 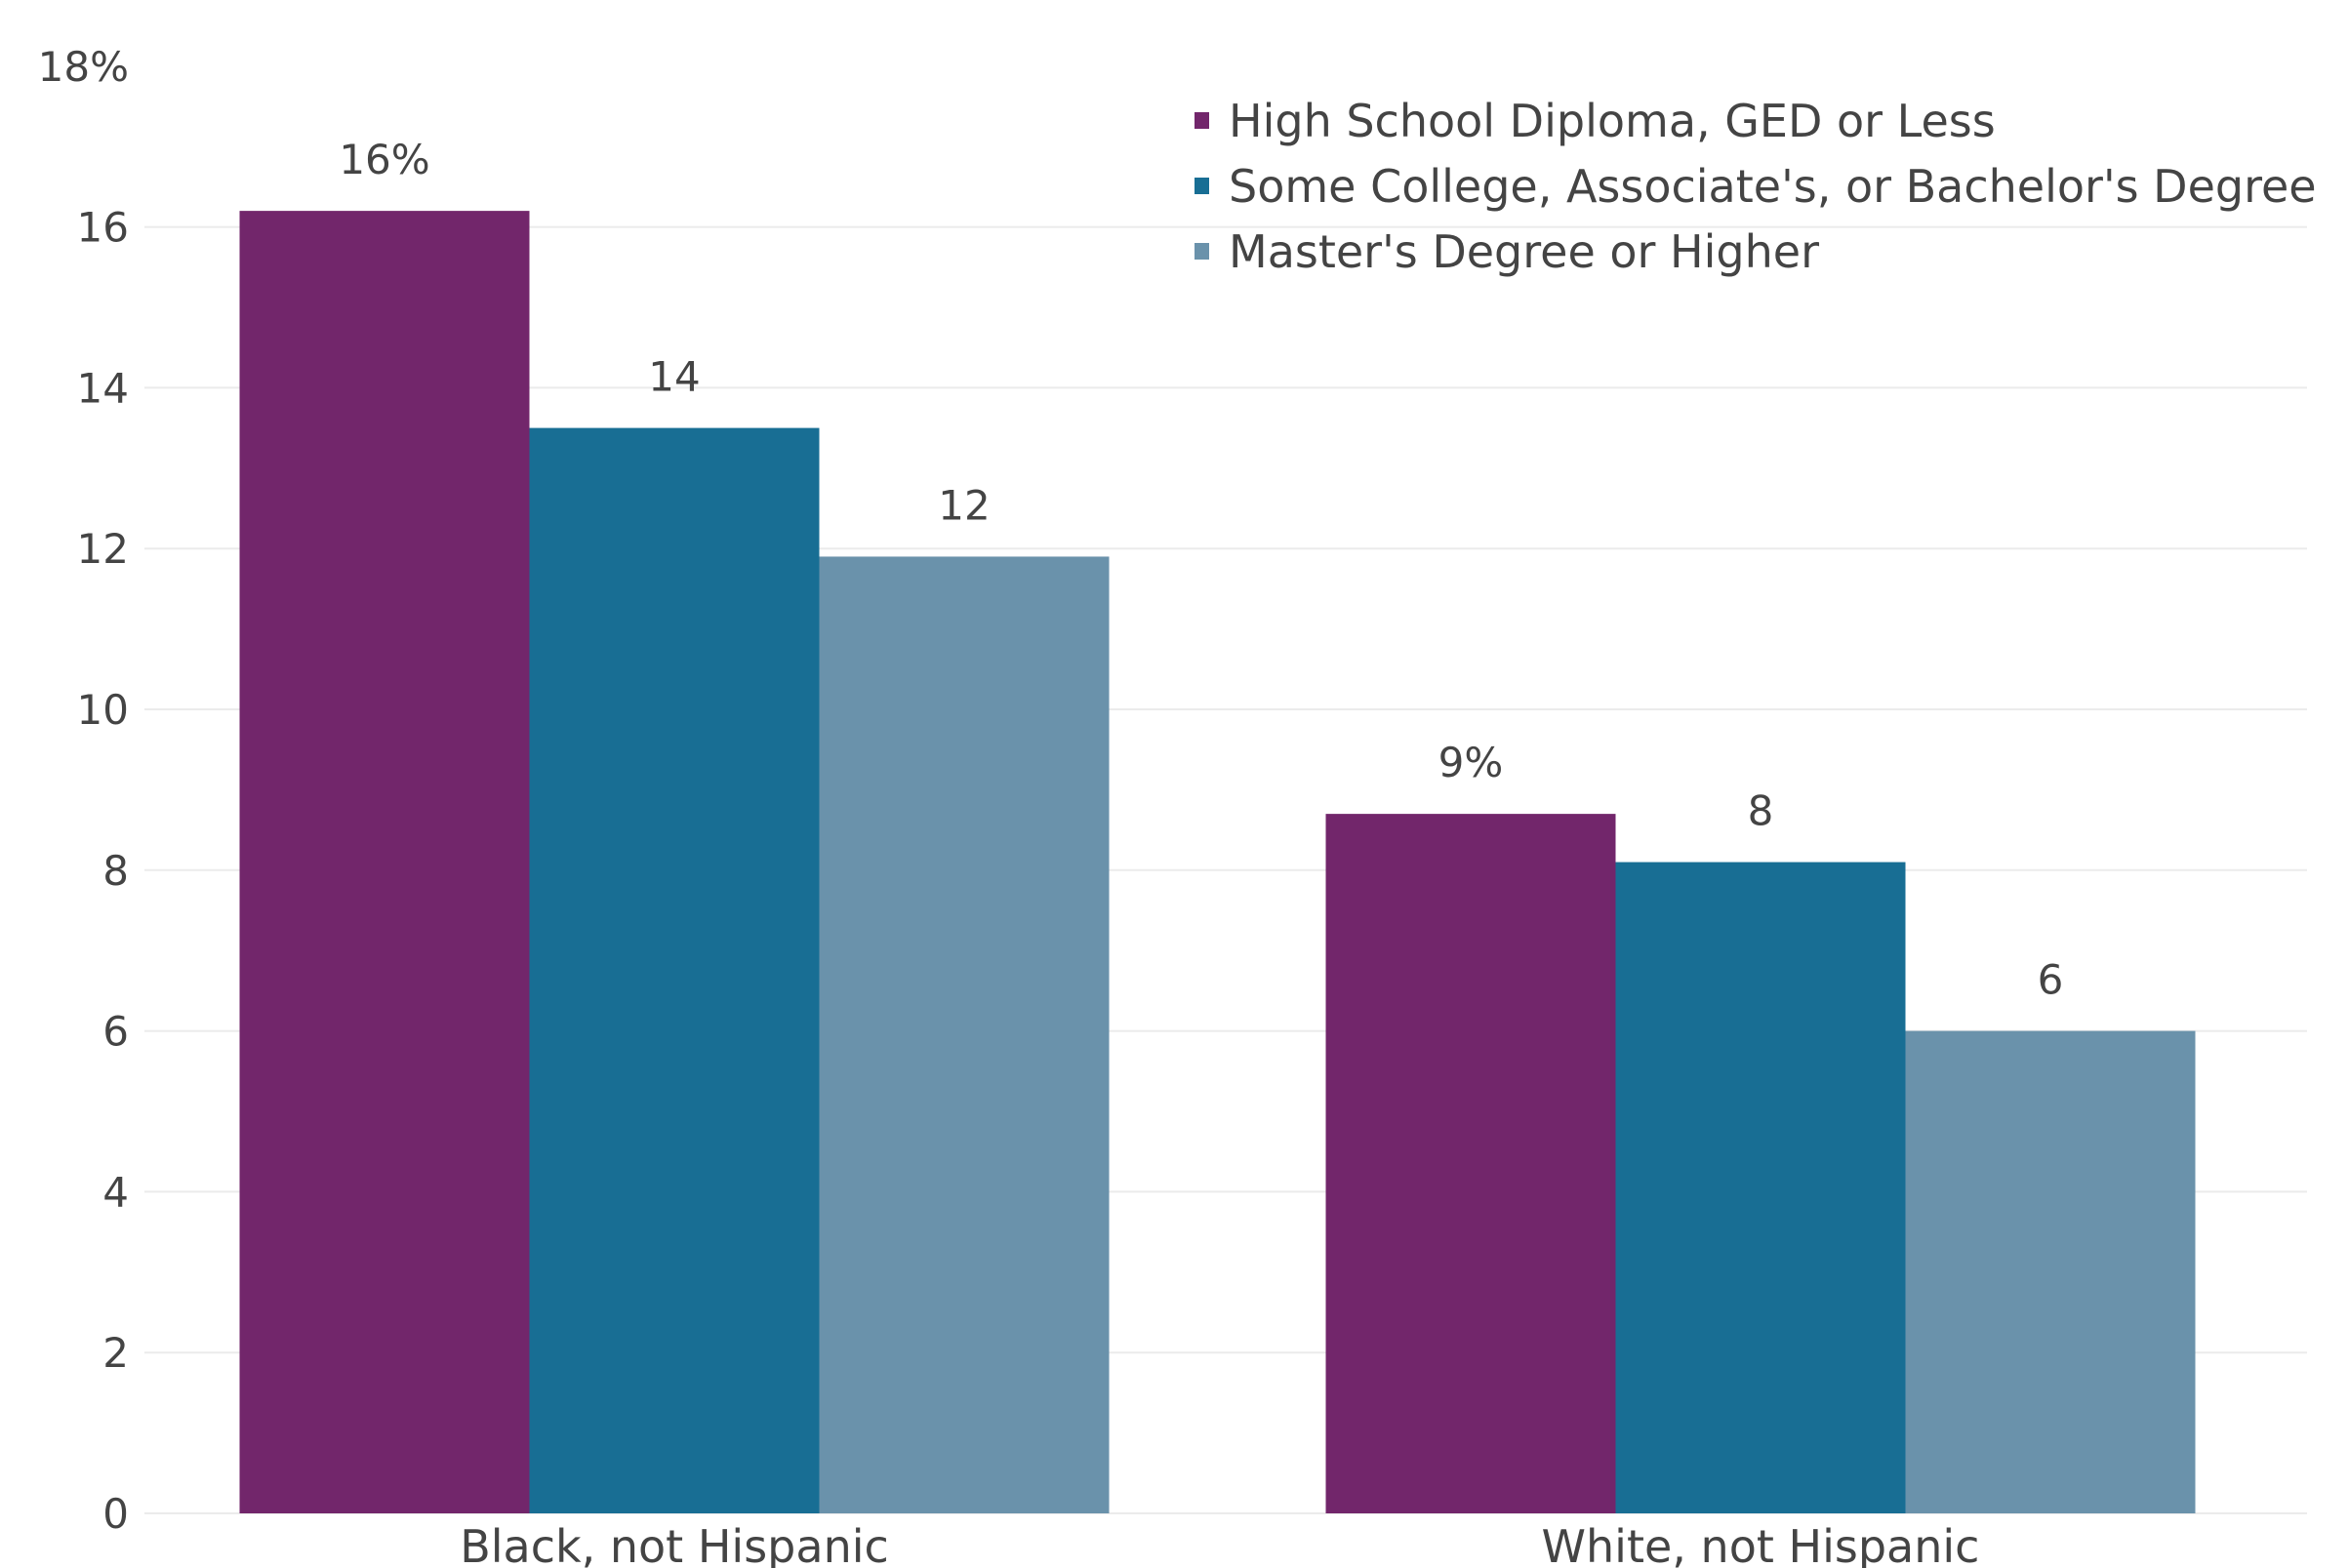 What do you see at coordinates (2051, 980) in the screenshot?
I see `data-label: 6` at bounding box center [2051, 980].